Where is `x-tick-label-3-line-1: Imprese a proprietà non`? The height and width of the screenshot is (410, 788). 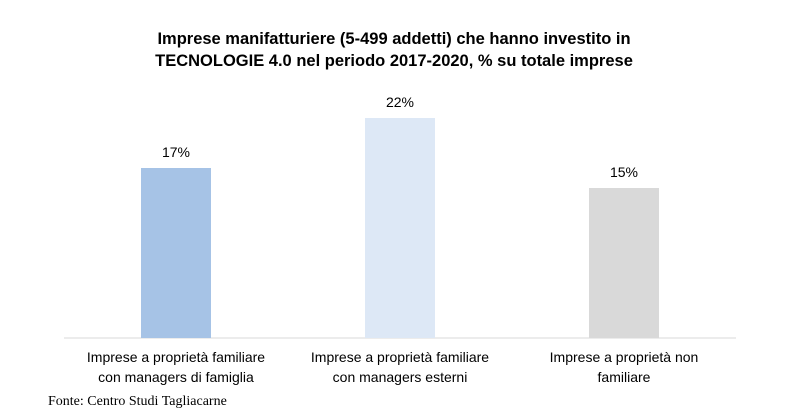 x-tick-label-3-line-1: Imprese a proprietà non is located at coordinates (624, 357).